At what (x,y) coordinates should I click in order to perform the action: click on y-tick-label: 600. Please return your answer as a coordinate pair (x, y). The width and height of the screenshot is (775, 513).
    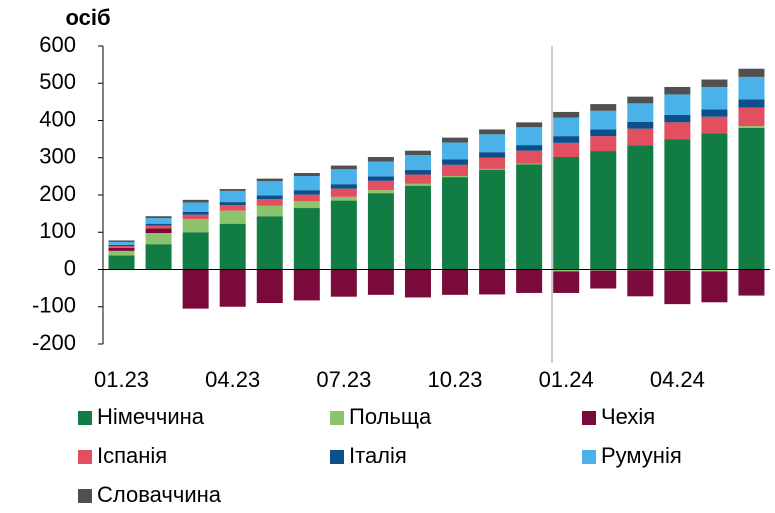
    Looking at the image, I should click on (57, 44).